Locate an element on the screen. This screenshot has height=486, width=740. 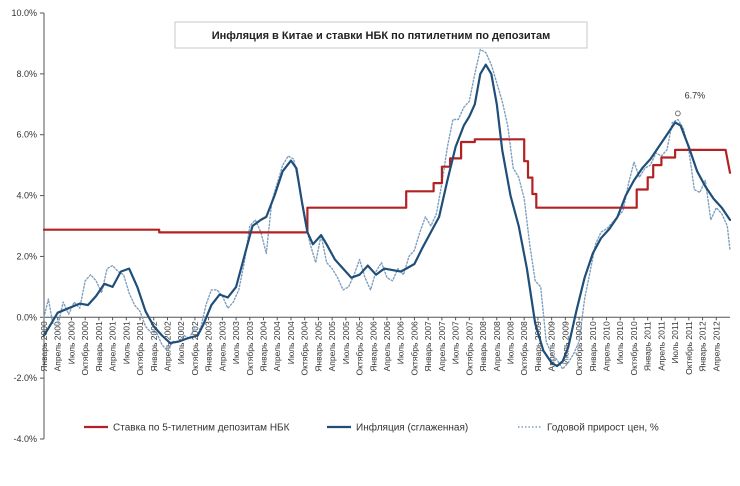
annotation-label: 6.7% is located at coordinates (695, 95).